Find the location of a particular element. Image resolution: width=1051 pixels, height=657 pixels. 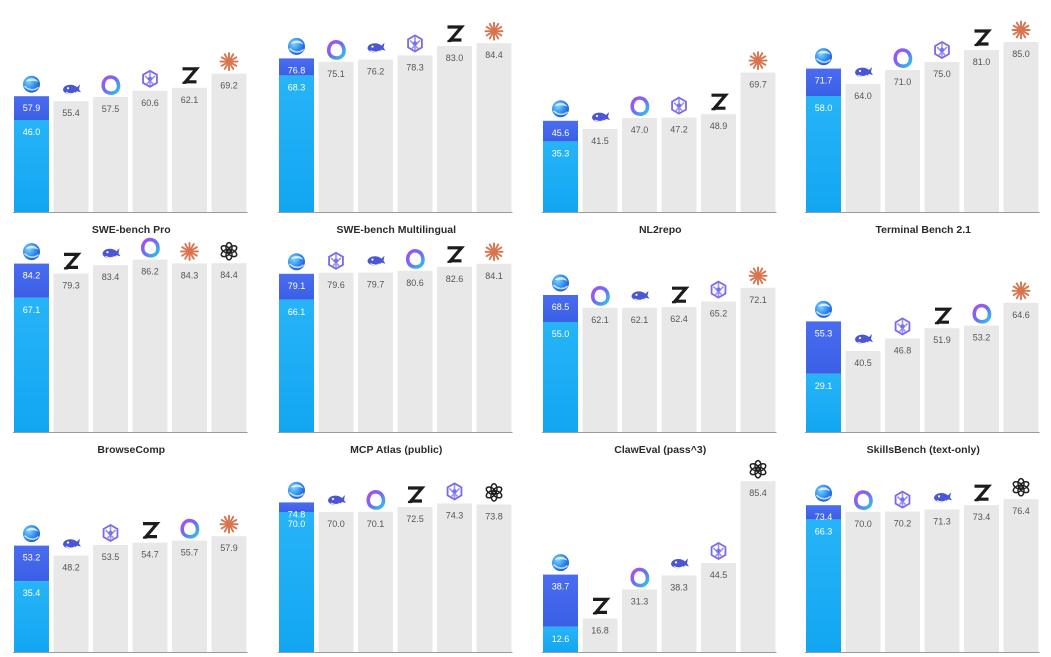

bar-group: 86.2 is located at coordinates (150, 334).